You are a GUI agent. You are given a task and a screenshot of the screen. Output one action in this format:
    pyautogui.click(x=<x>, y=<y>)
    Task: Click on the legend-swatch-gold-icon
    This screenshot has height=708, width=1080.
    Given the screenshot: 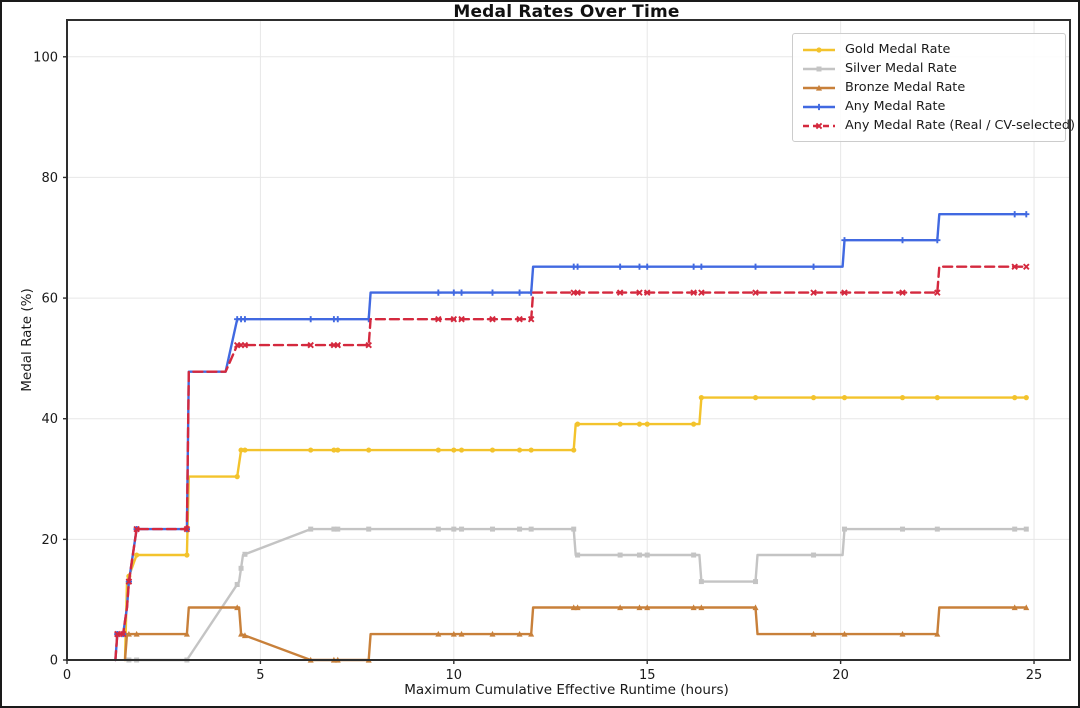 What is the action you would take?
    pyautogui.click(x=819, y=50)
    